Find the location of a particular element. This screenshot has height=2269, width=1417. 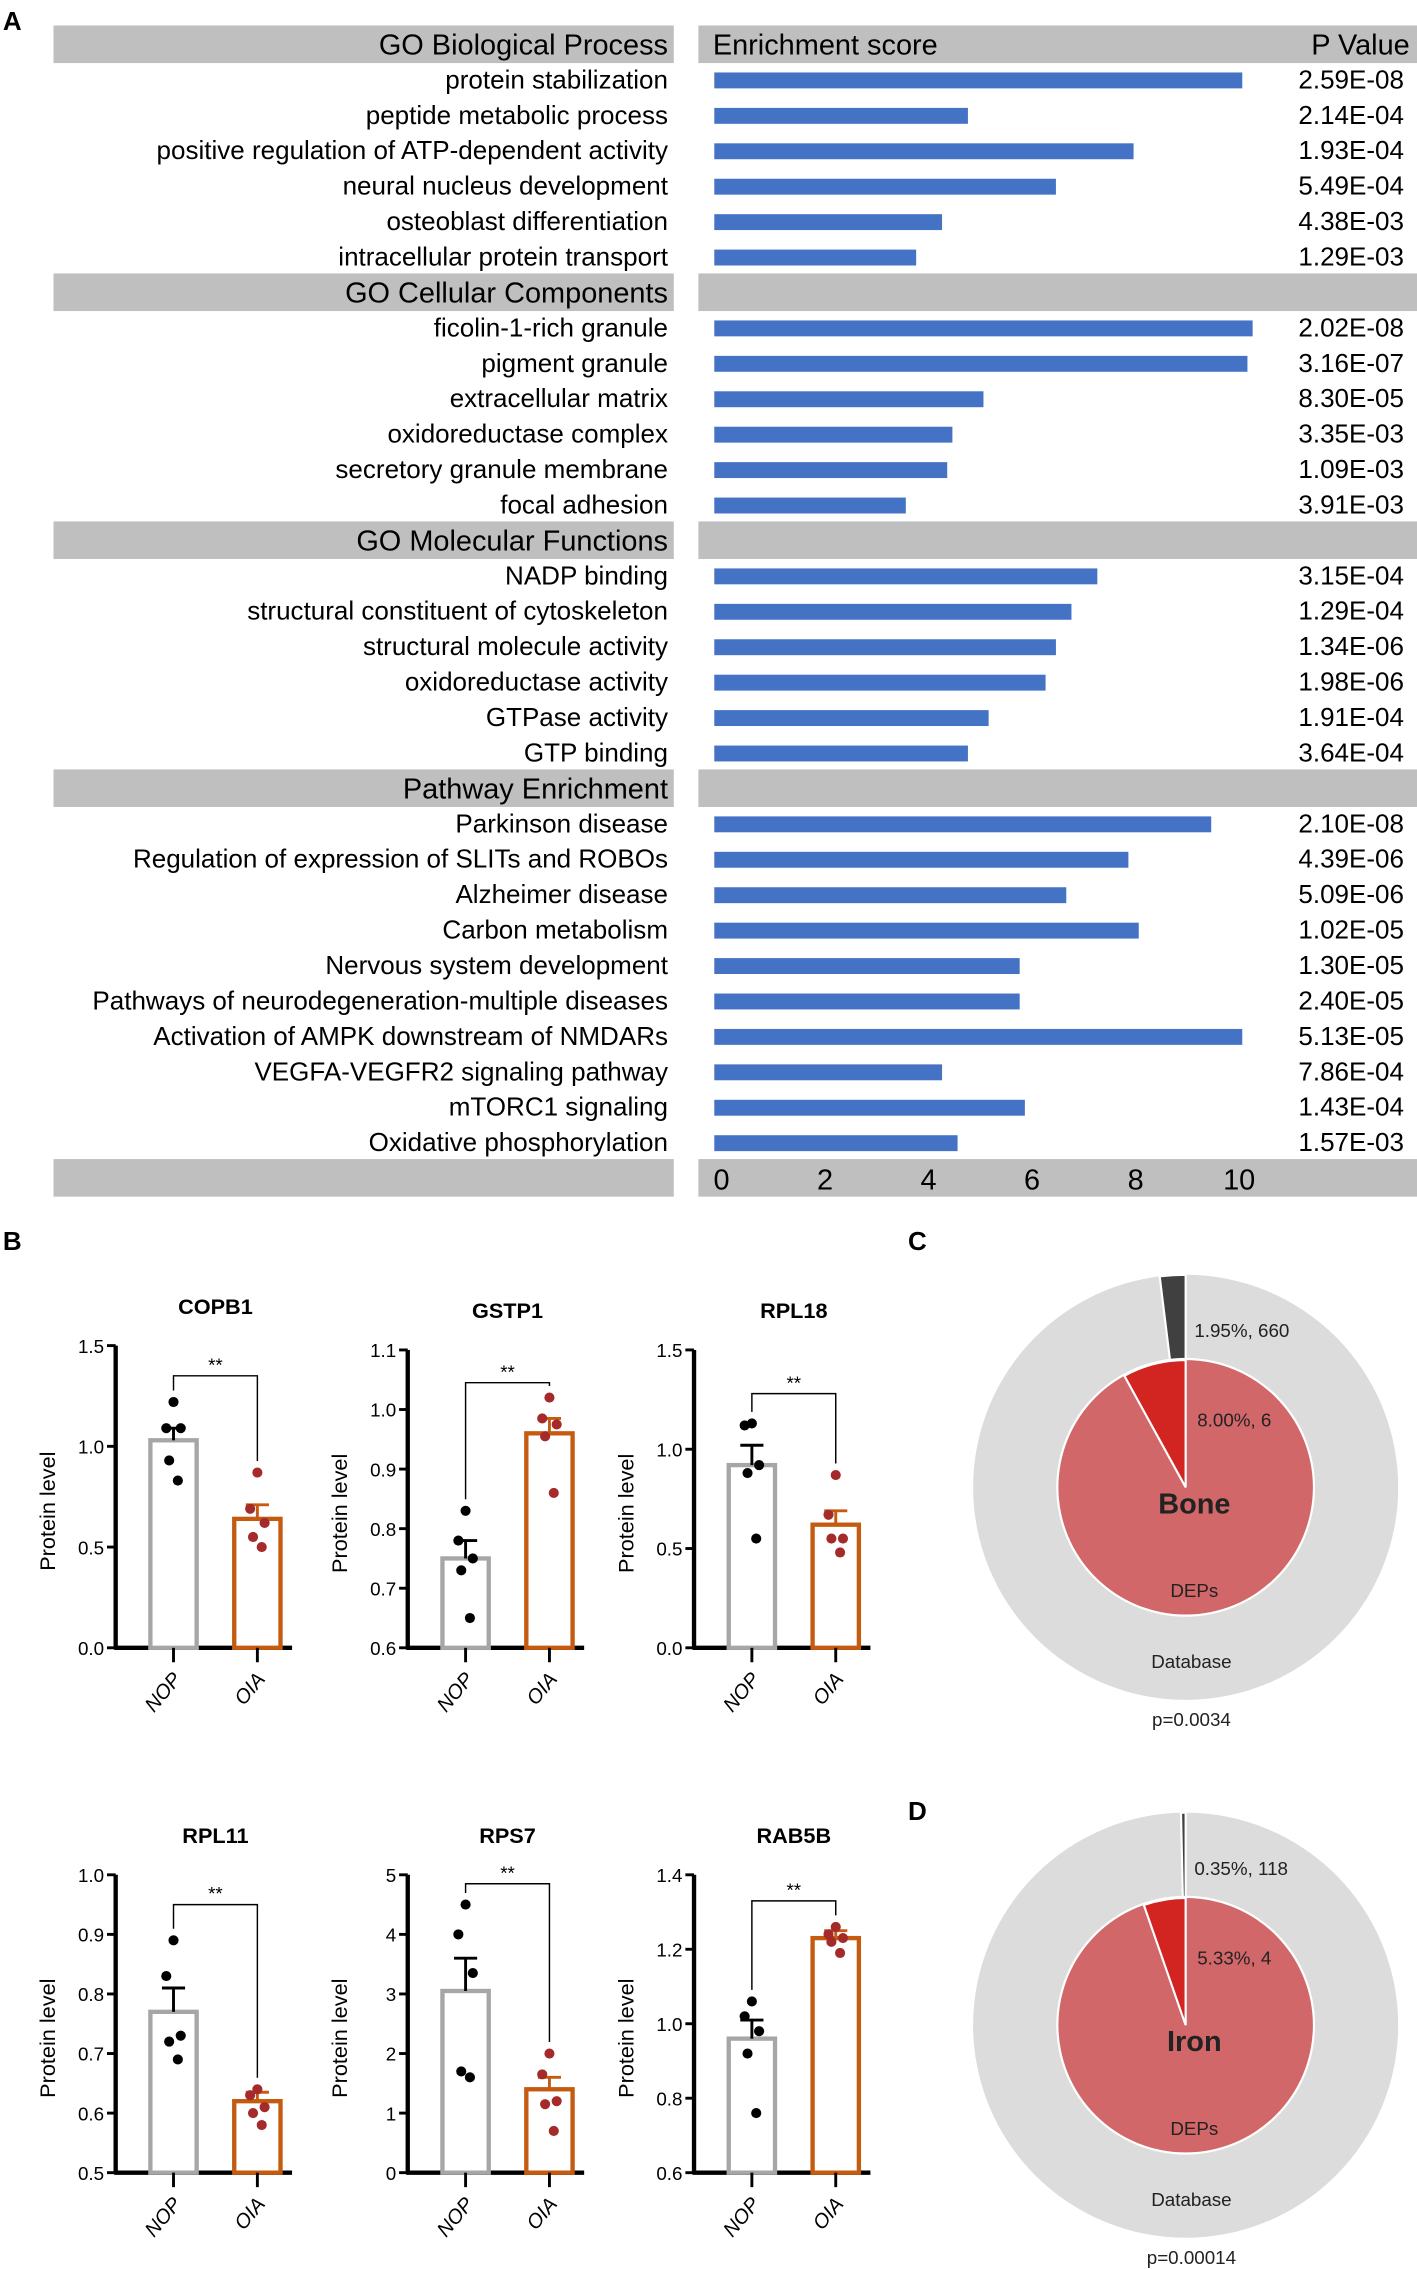

p-value-header: P Value is located at coordinates (1360, 45).